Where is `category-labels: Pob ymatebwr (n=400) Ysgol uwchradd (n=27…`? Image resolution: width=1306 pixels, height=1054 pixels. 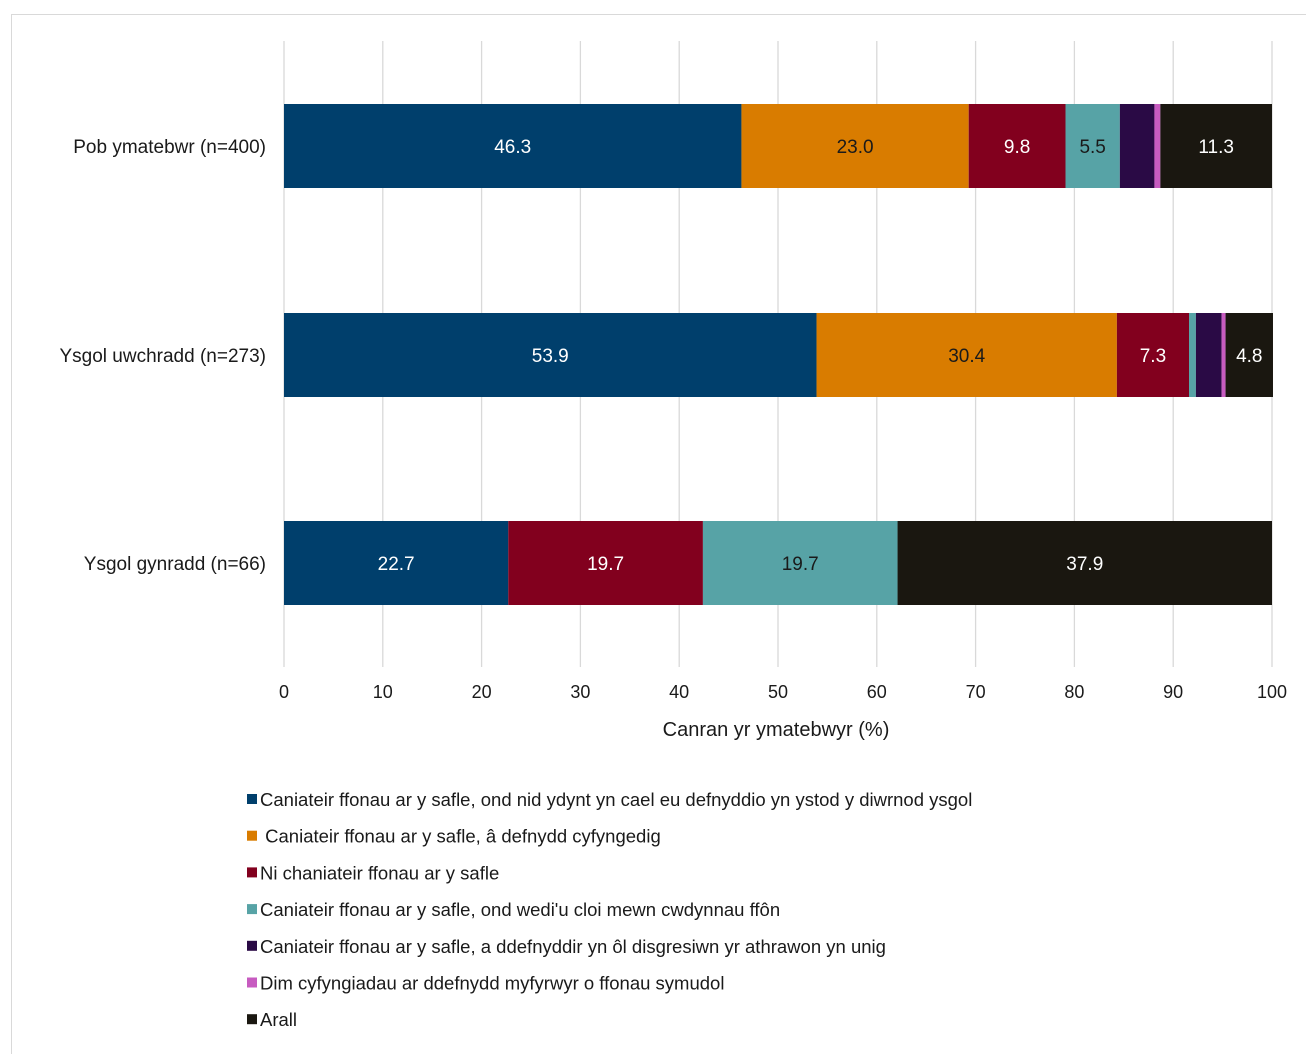
category-labels: Pob ymatebwr (n=400) Ysgol uwchradd (n=27… is located at coordinates (163, 356).